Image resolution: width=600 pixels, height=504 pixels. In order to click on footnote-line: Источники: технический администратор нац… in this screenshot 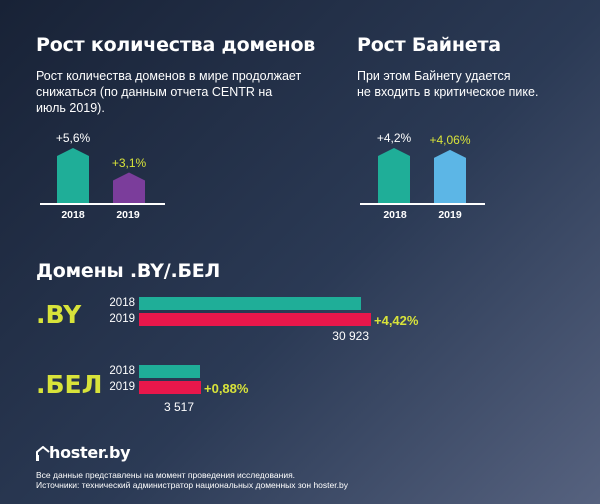, I will do `click(192, 485)`.